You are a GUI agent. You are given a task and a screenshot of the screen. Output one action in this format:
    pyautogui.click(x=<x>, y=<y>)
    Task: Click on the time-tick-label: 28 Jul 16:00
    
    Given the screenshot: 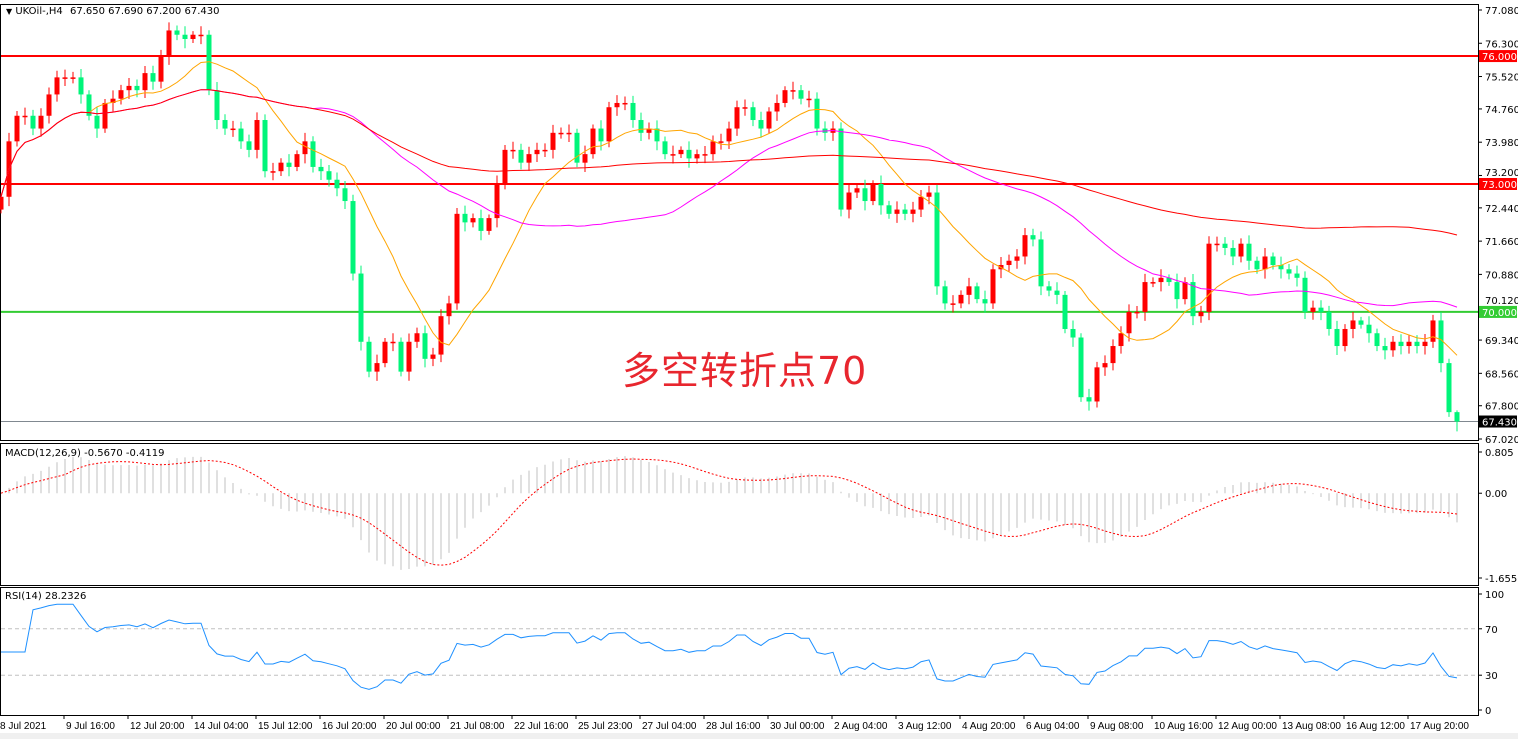 What is the action you would take?
    pyautogui.click(x=733, y=726)
    